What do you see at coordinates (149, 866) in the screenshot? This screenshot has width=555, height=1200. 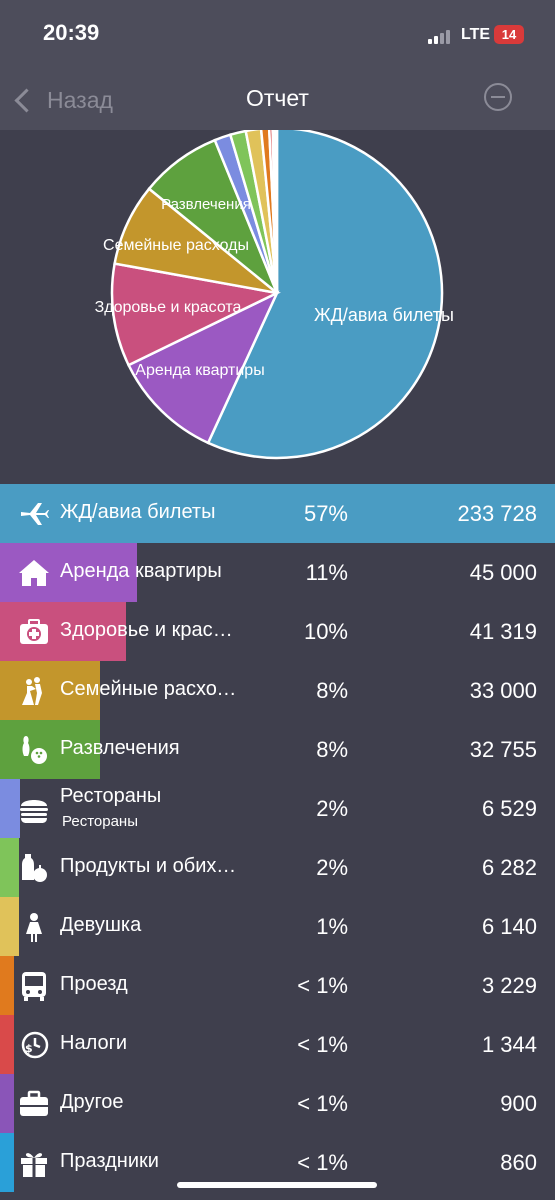 I see `category-name: Продукты и обиход` at bounding box center [149, 866].